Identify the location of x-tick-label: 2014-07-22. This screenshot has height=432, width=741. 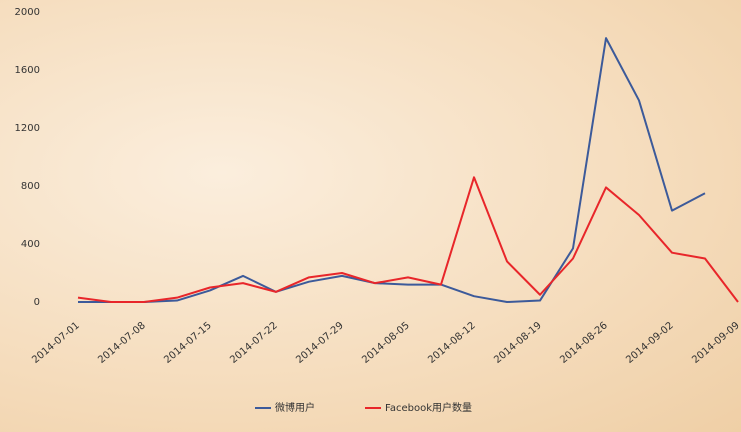
(254, 343).